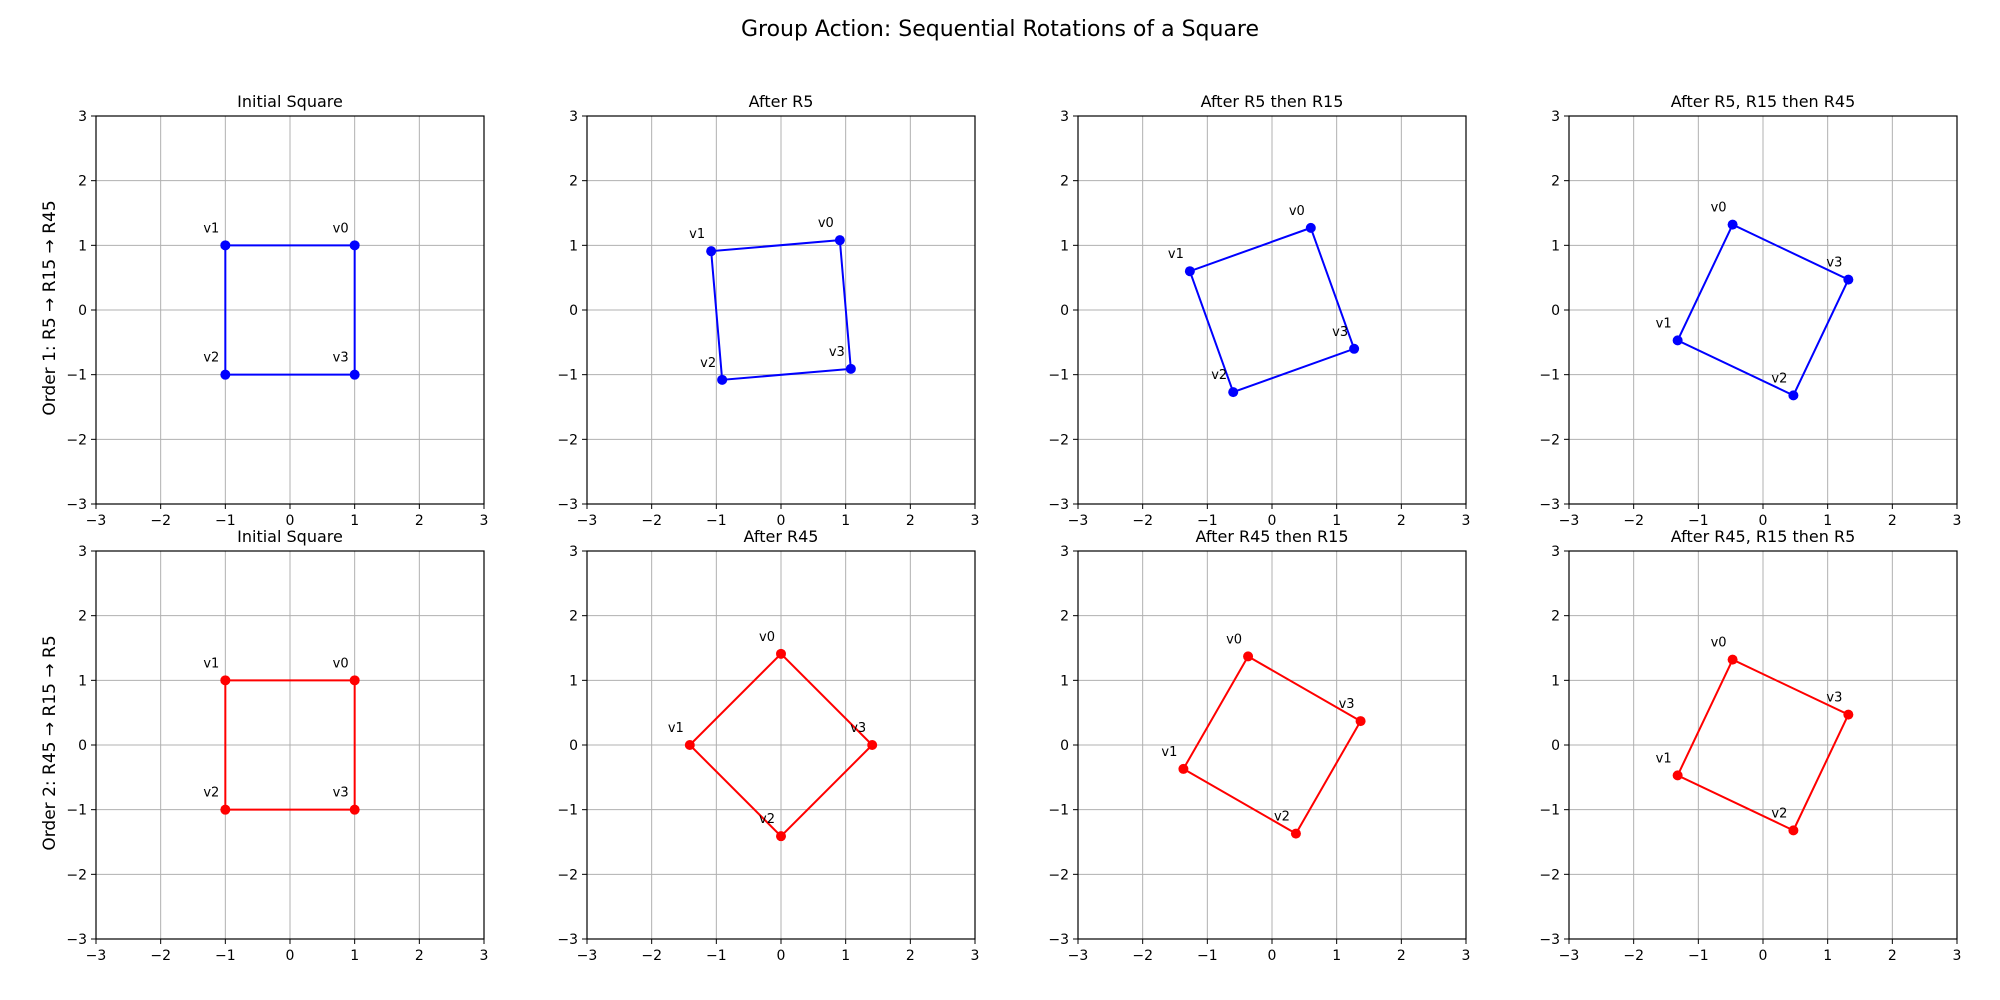  I want to click on panel-1-3-vertex-v3, so click(1354, 348).